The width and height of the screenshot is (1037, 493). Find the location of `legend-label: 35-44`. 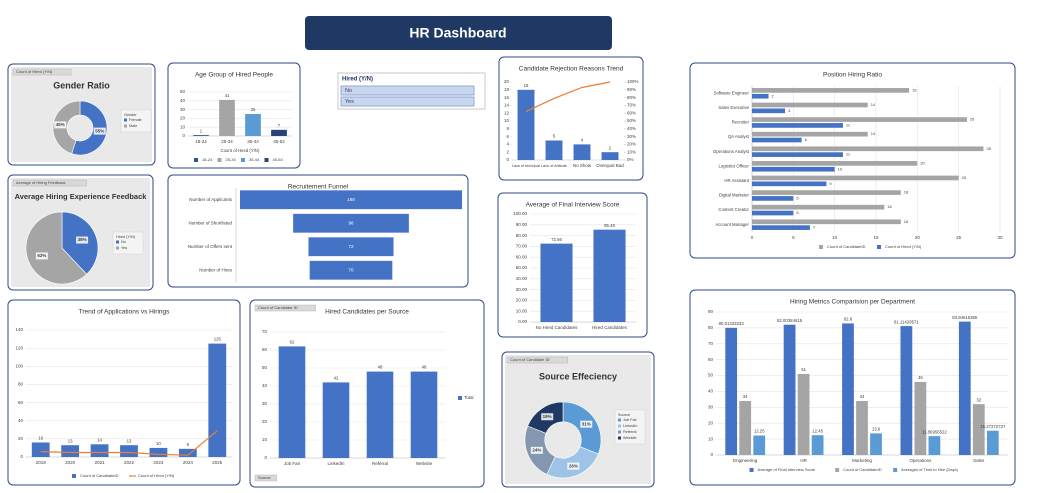

legend-label: 35-44 is located at coordinates (254, 159).